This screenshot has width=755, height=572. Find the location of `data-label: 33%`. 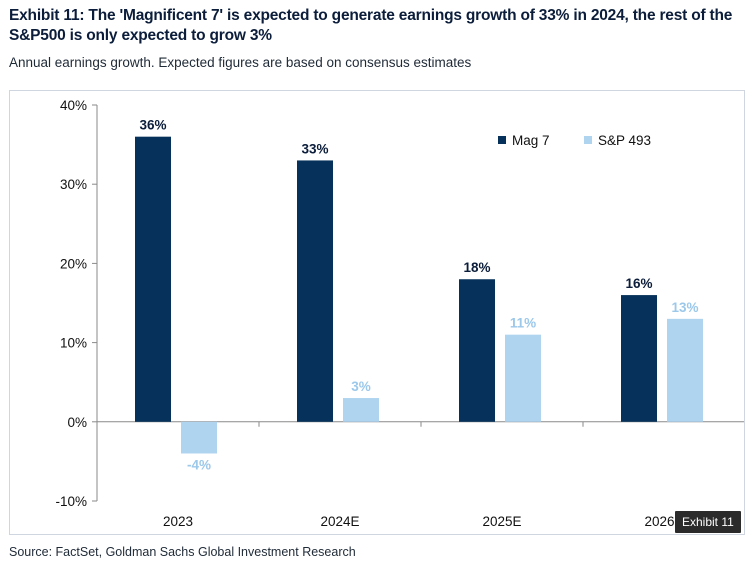

data-label: 33% is located at coordinates (314, 148).